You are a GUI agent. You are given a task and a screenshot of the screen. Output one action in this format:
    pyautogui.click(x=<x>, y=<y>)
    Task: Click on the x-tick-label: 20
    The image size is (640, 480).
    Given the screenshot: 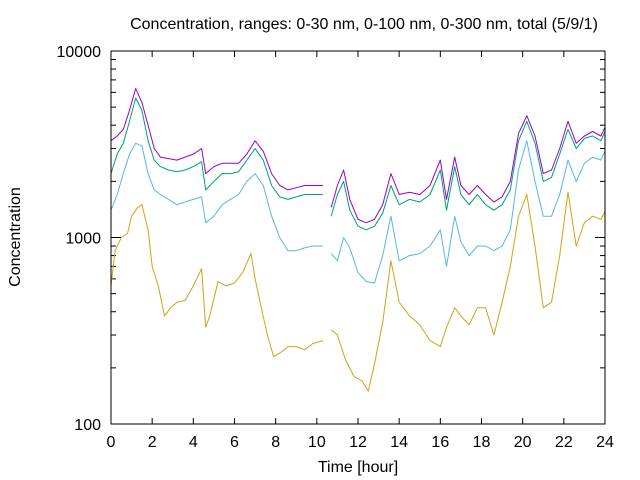 What is the action you would take?
    pyautogui.click(x=523, y=442)
    